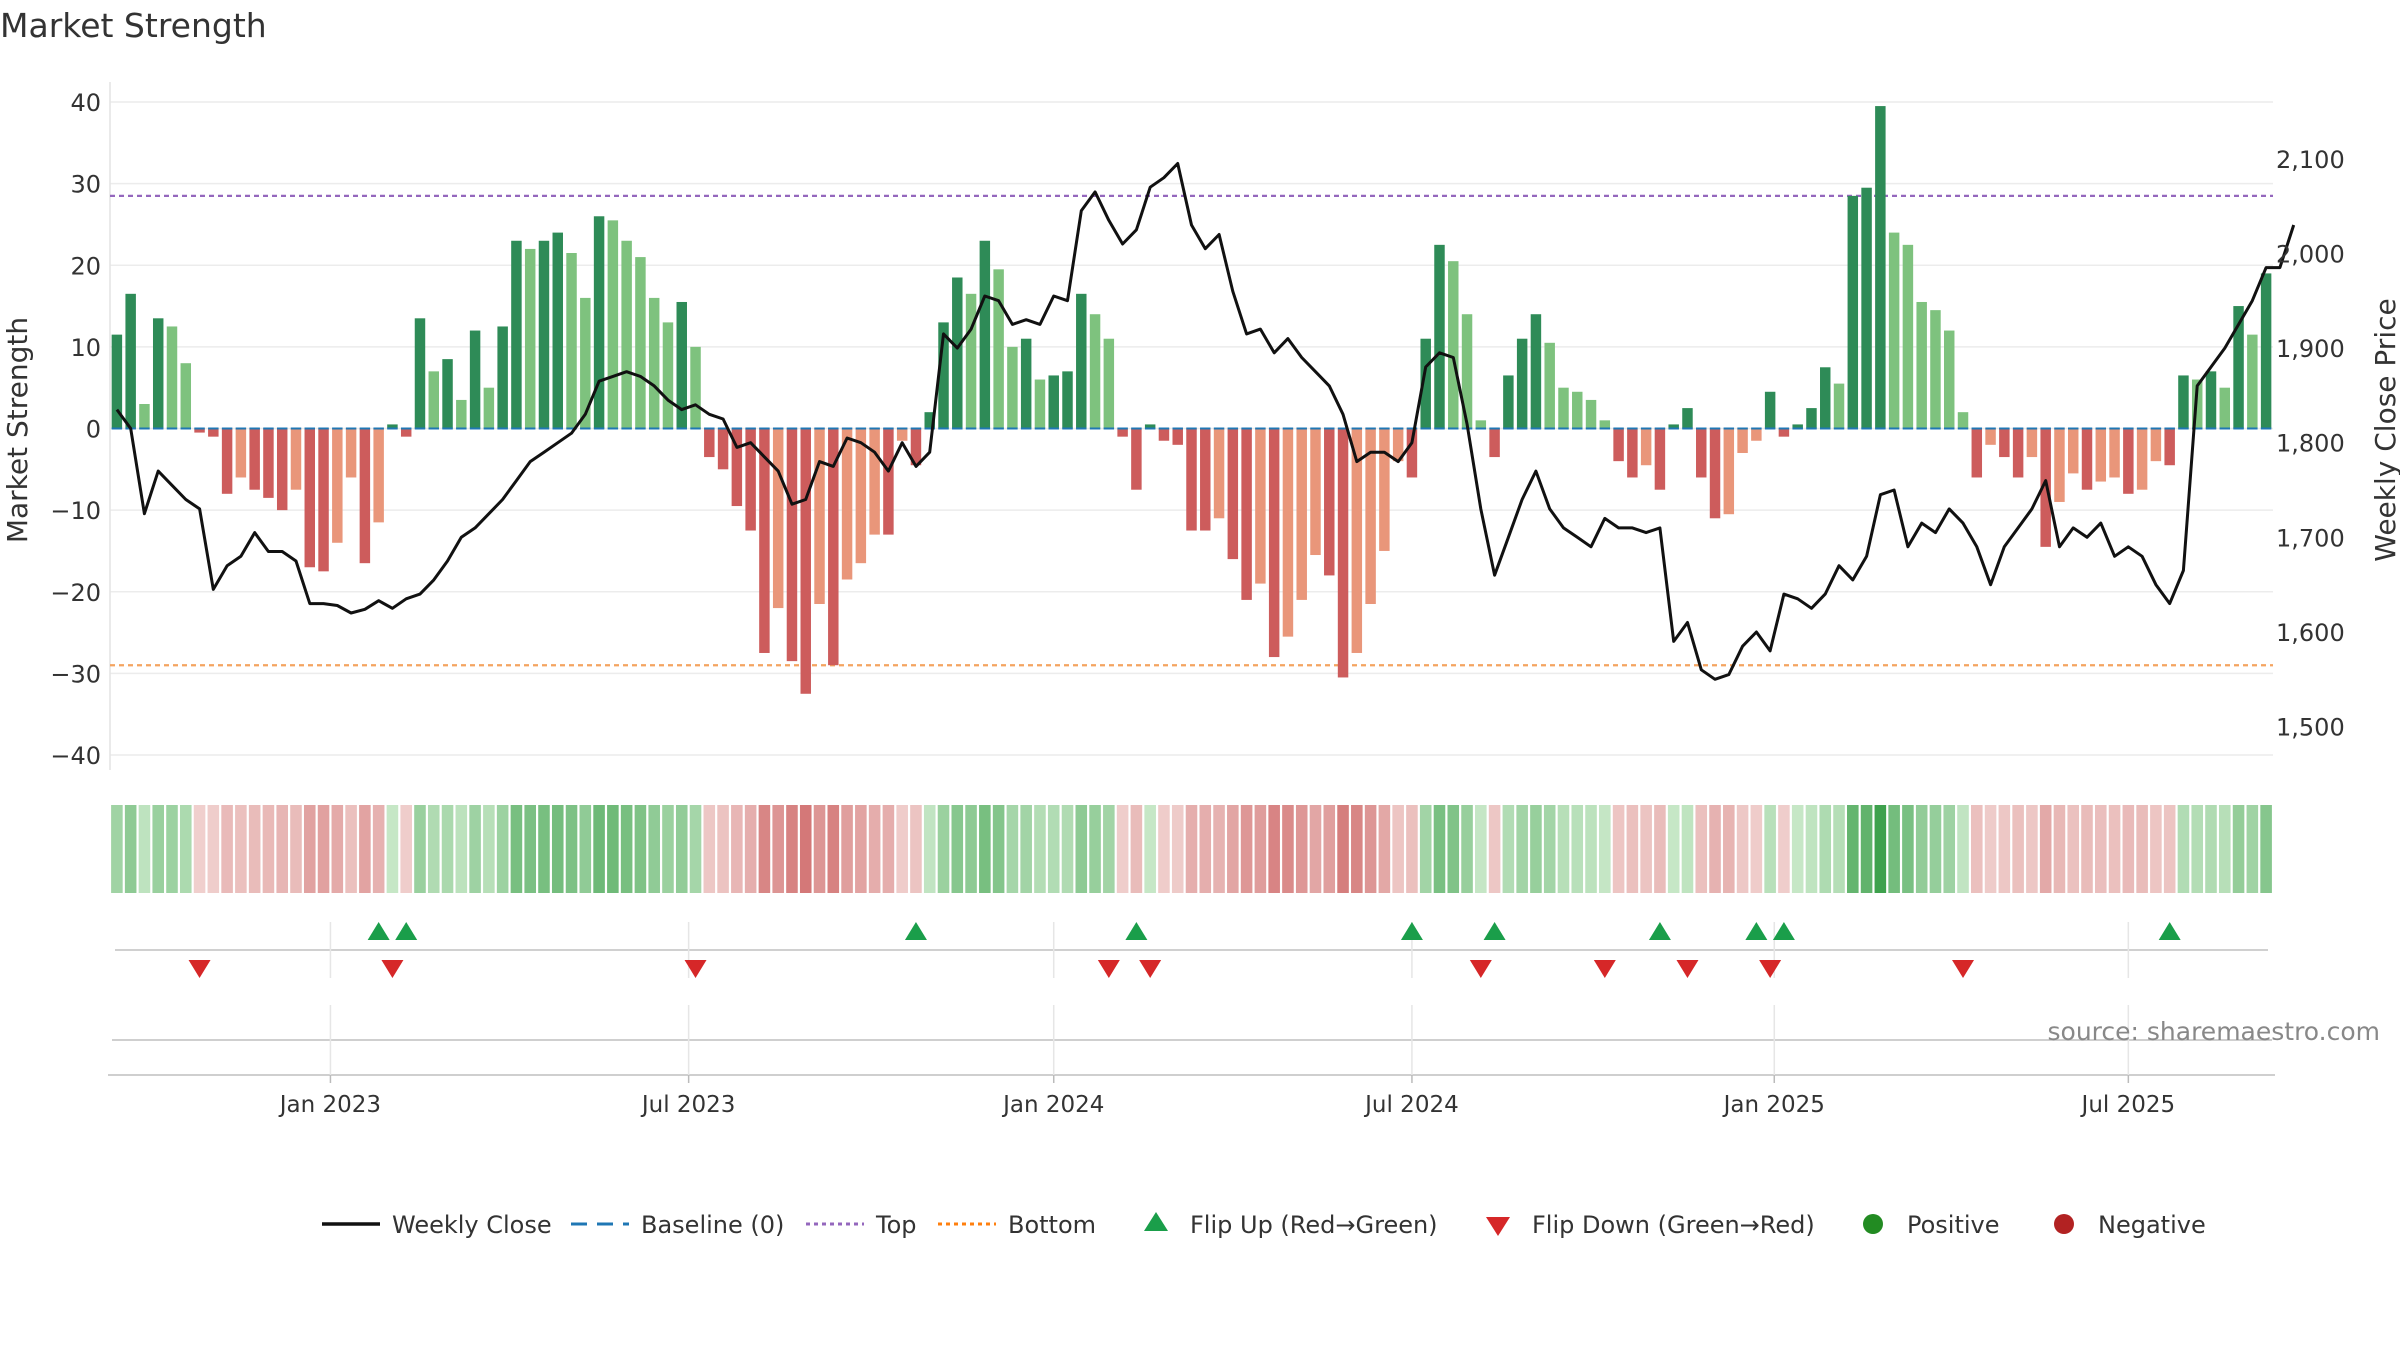  Describe the element at coordinates (712, 1225) in the screenshot. I see `legend-label: Baseline (0)` at that location.